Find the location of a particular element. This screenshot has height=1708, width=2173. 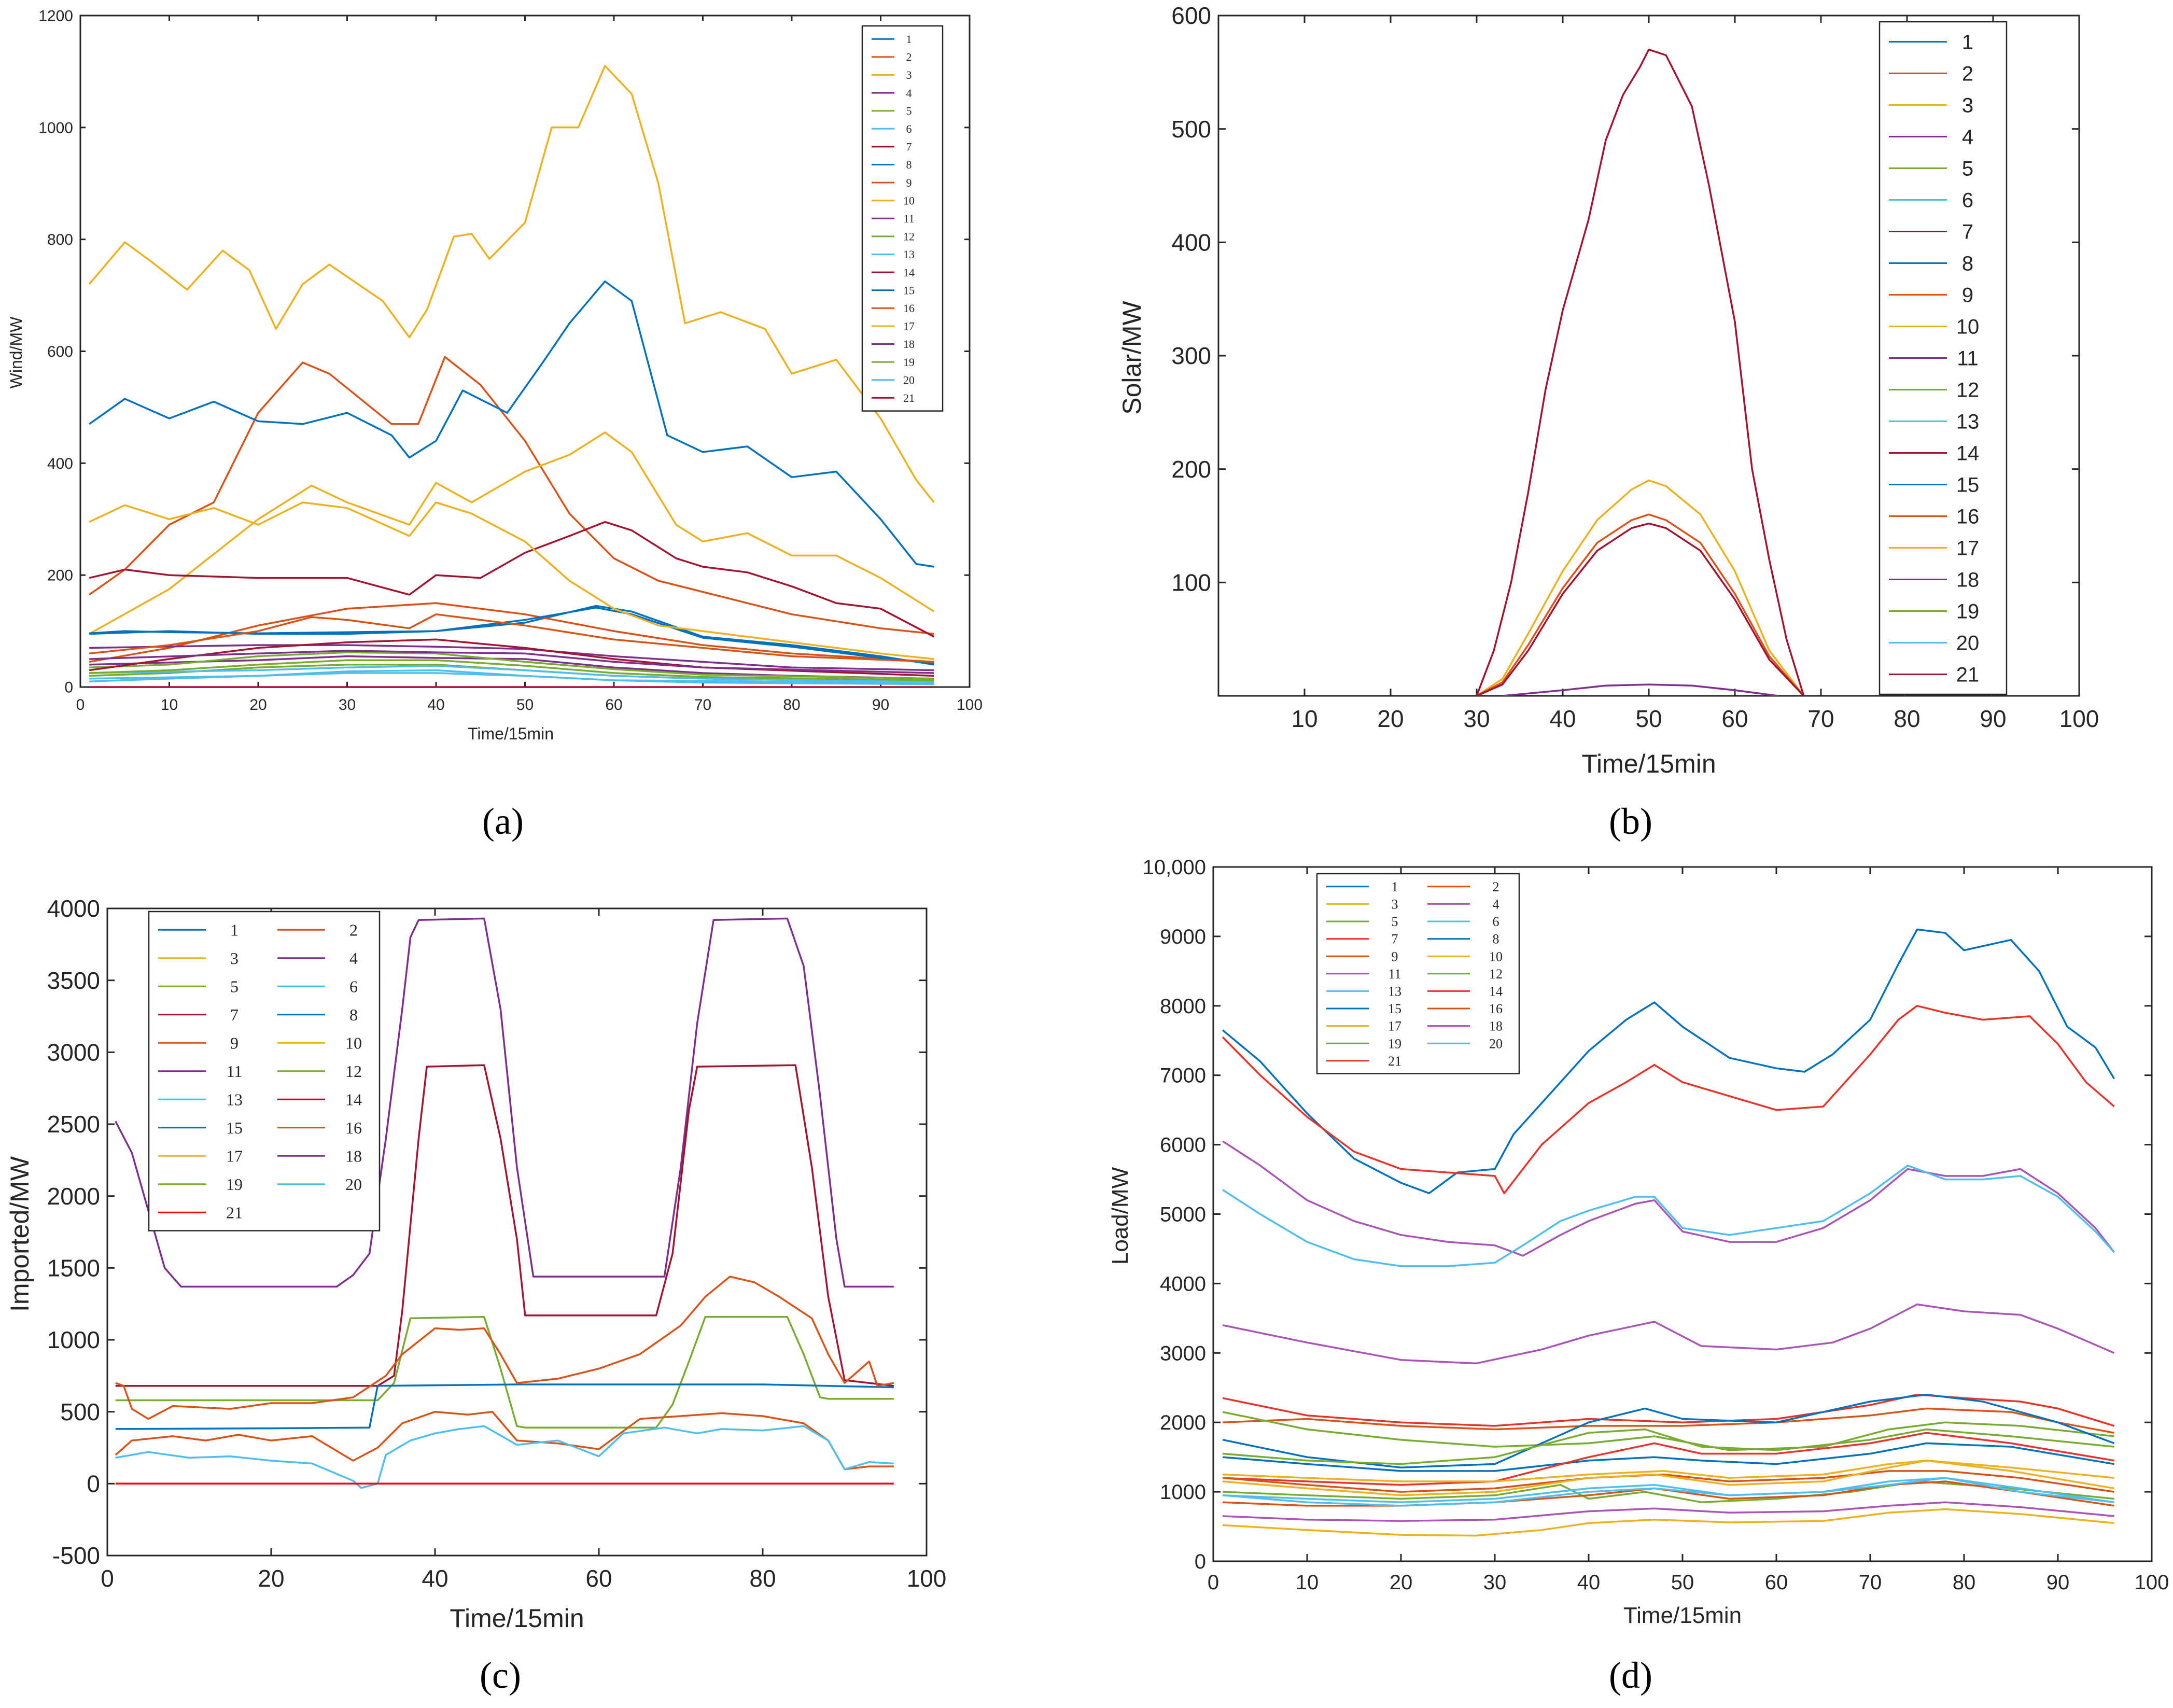

legend-label-d: 7 is located at coordinates (1395, 939).